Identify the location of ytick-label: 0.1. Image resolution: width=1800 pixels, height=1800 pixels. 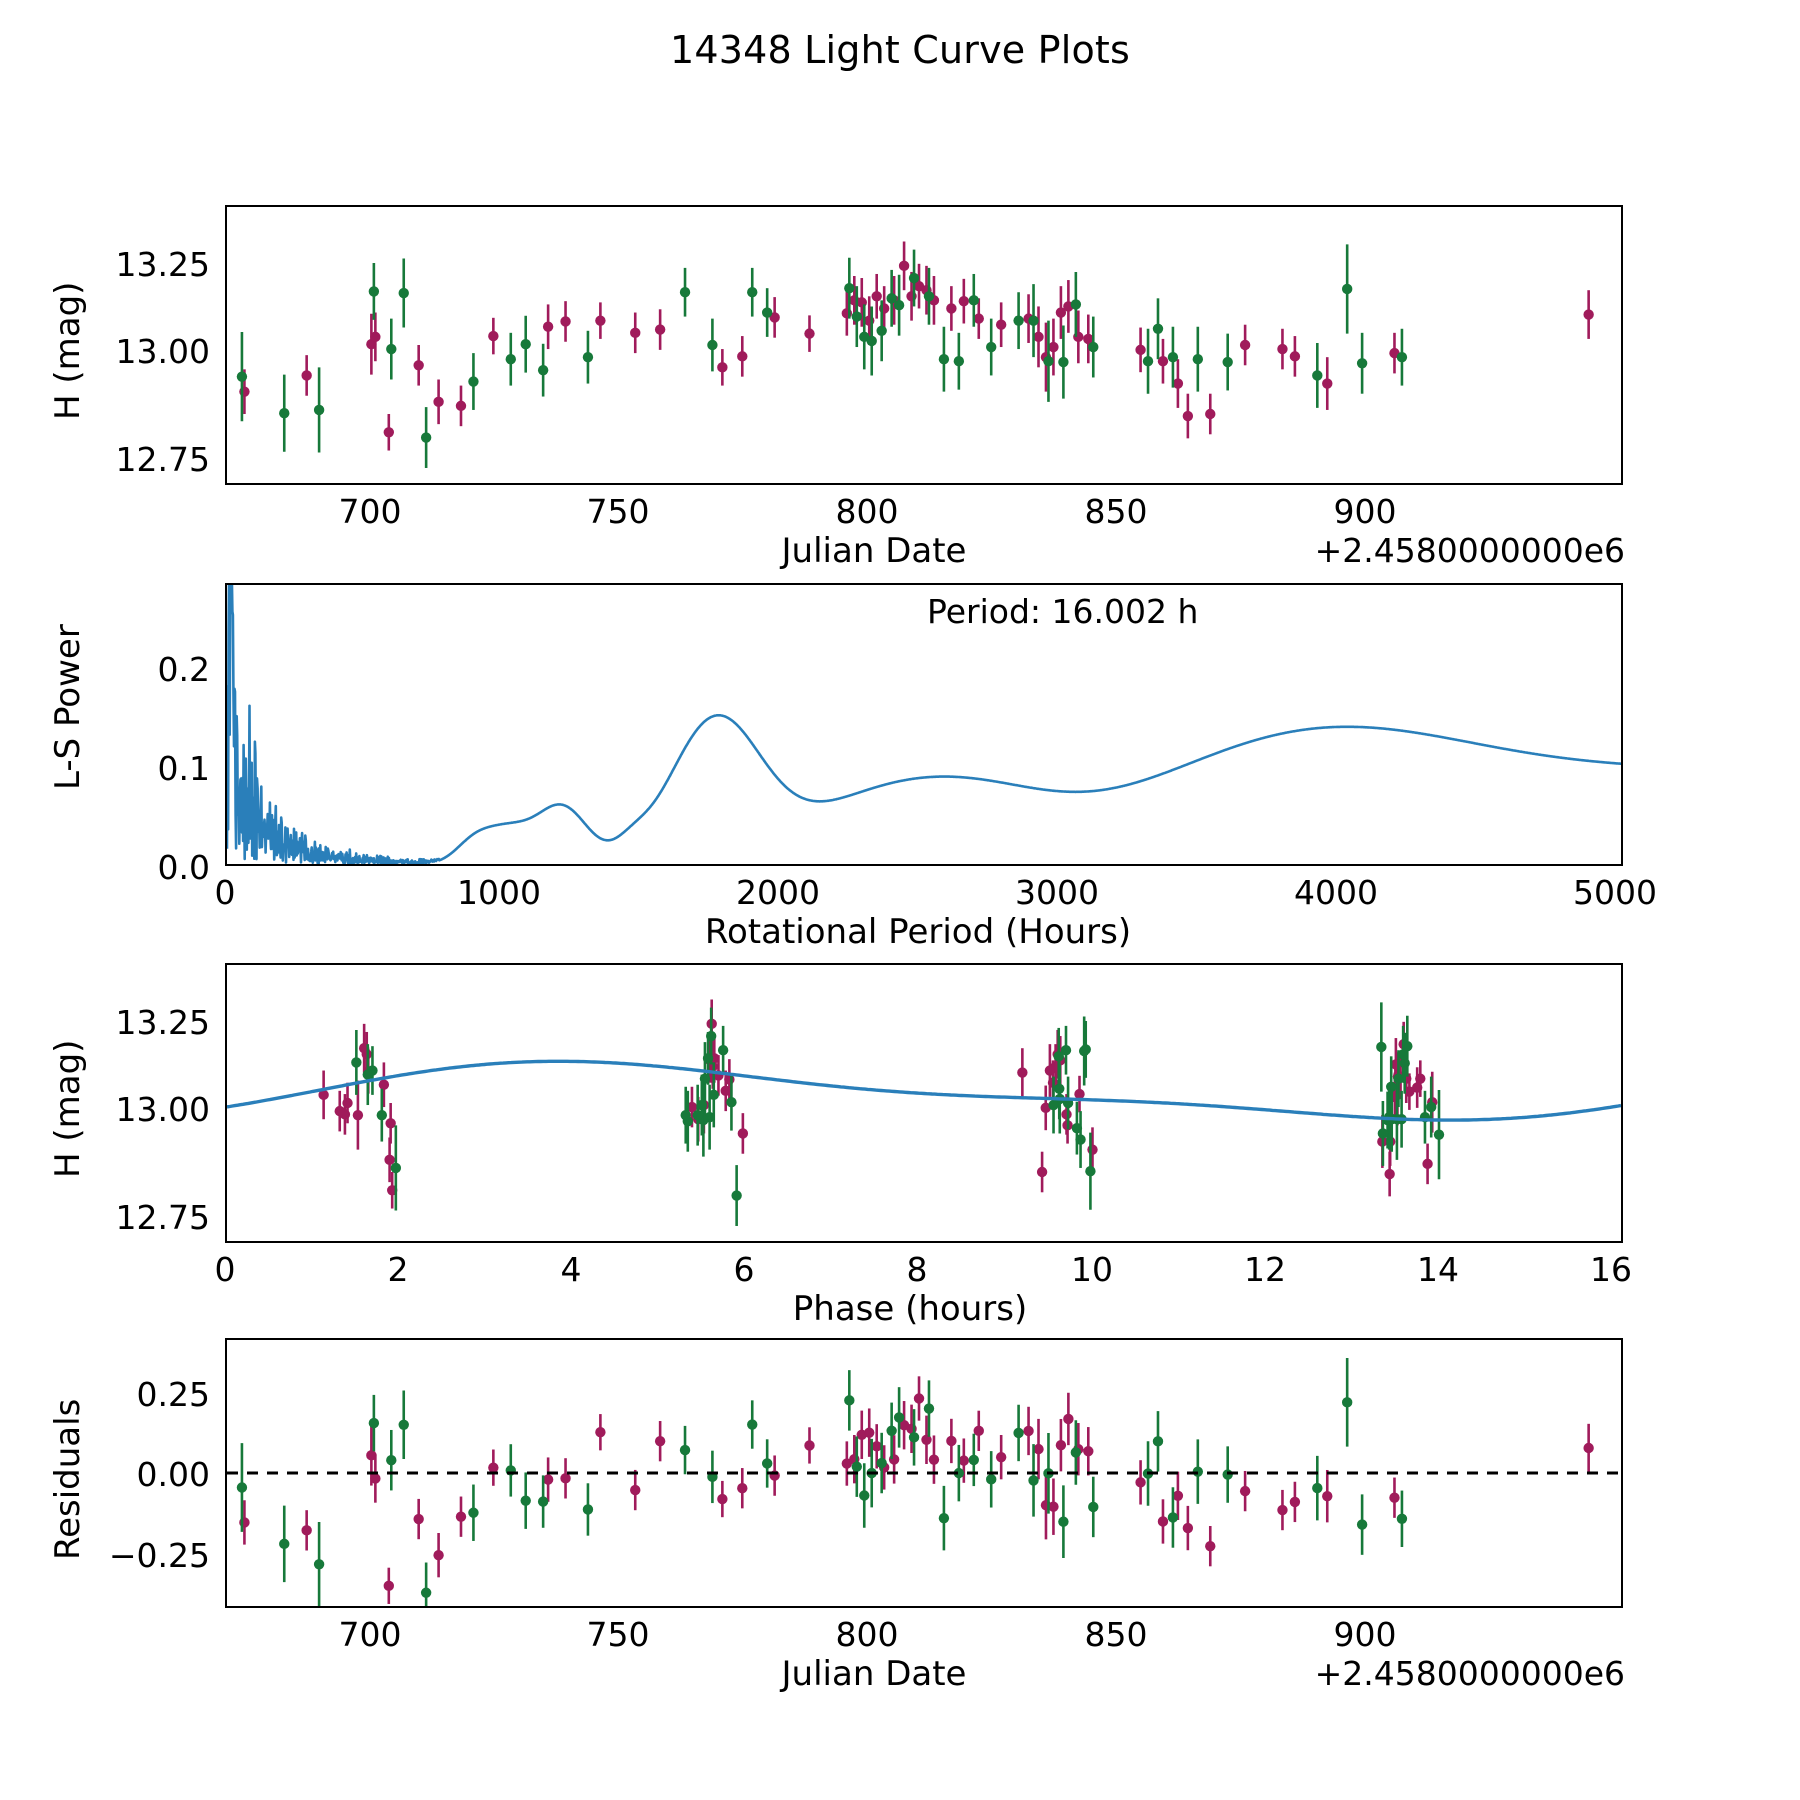
(183, 768).